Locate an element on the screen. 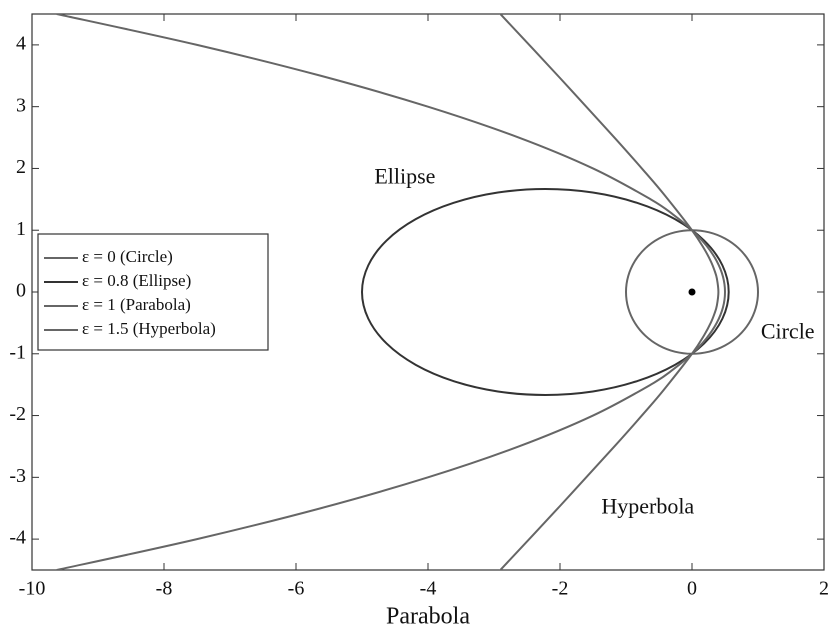 The width and height of the screenshot is (834, 631). legend-label: ε = 1.5 (Hyperbola) is located at coordinates (149, 328).